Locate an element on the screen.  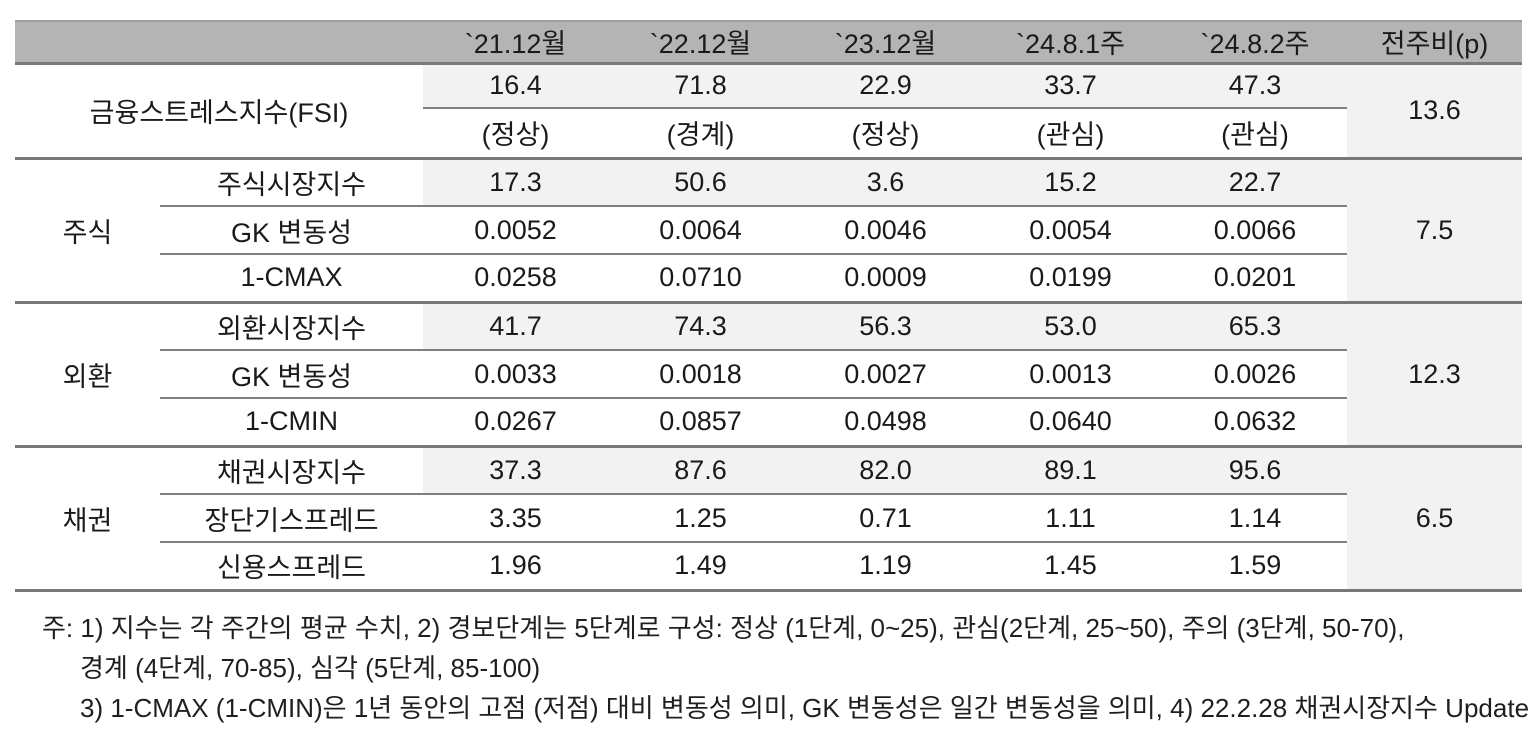
value-cell: 0.0199 is located at coordinates (1070, 279).